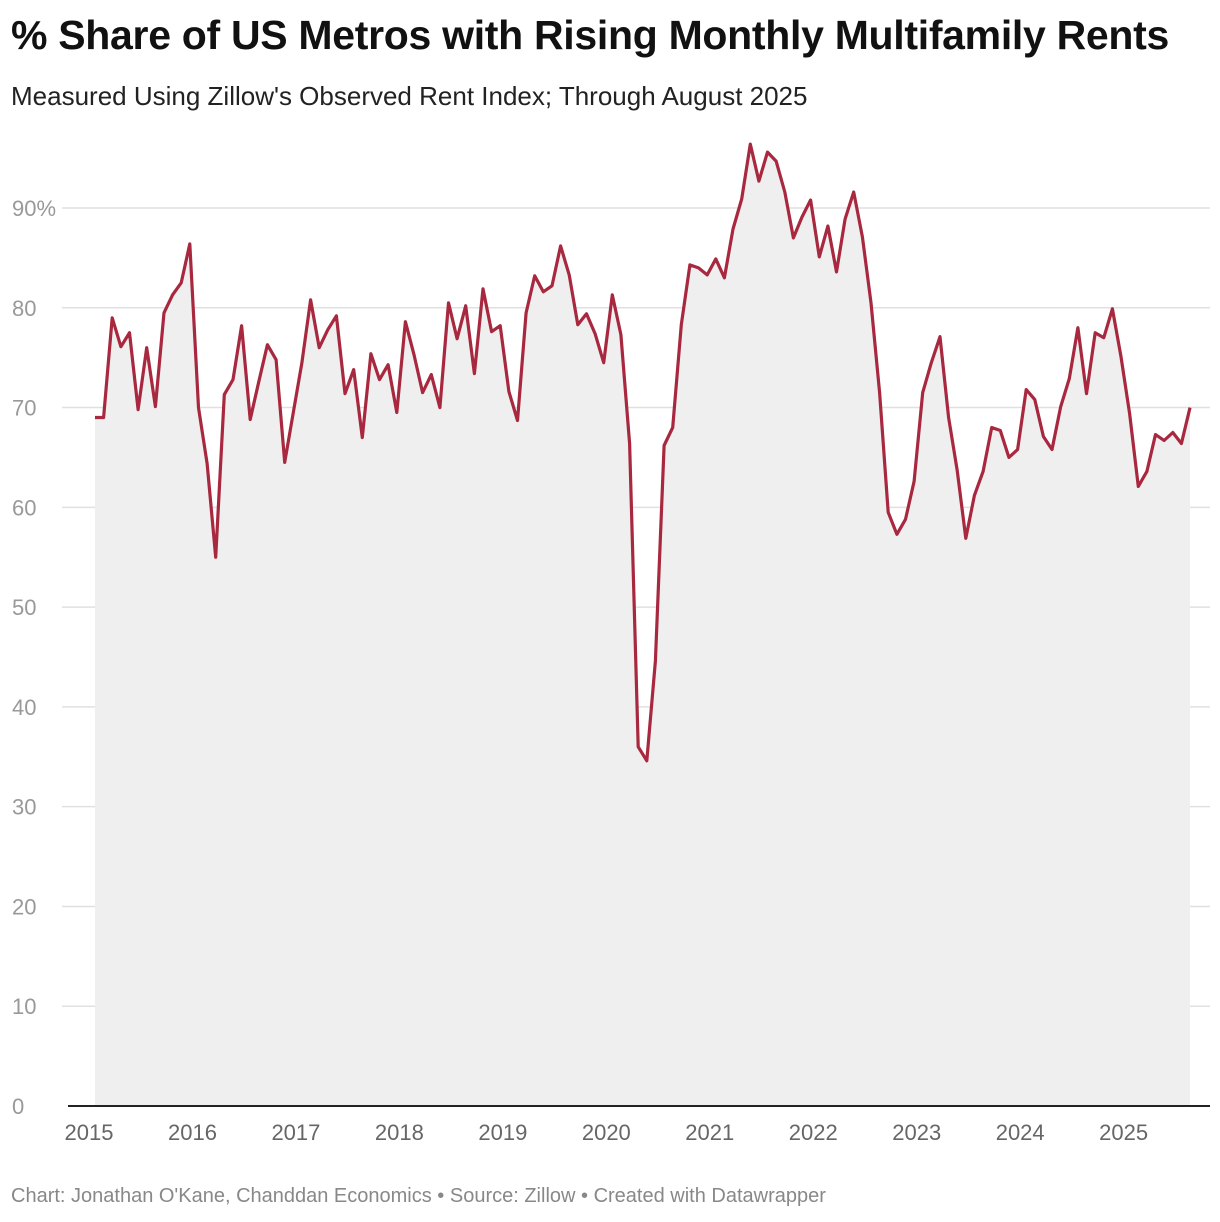  What do you see at coordinates (916, 1132) in the screenshot?
I see `x-tick-label: 2023` at bounding box center [916, 1132].